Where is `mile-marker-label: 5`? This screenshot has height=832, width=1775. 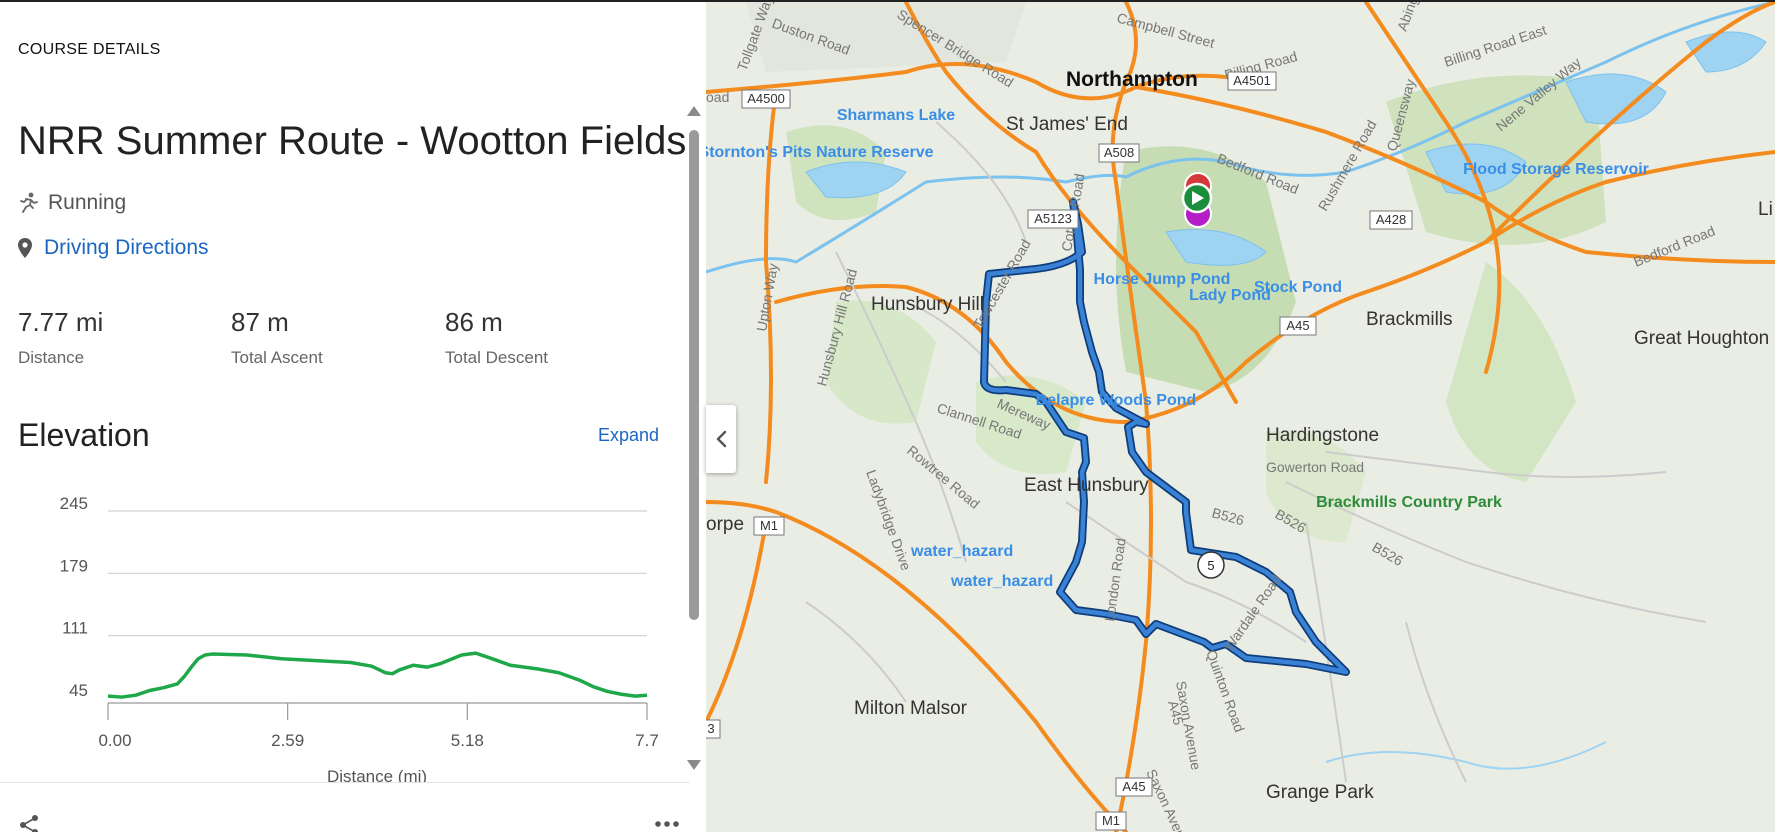
mile-marker-label: 5 is located at coordinates (1210, 565).